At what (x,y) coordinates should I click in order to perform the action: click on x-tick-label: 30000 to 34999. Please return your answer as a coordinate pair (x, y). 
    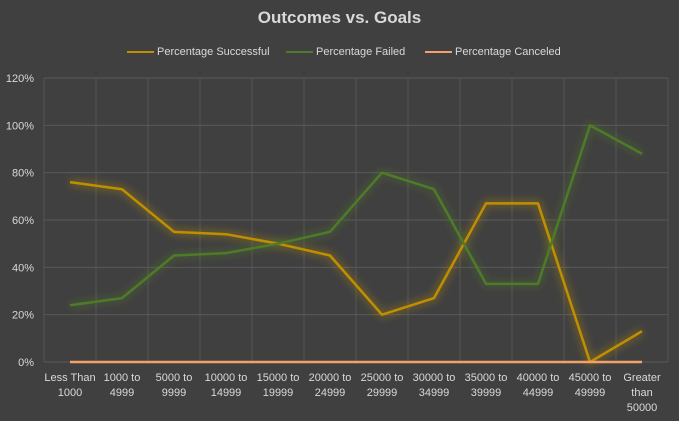
    Looking at the image, I should click on (434, 385).